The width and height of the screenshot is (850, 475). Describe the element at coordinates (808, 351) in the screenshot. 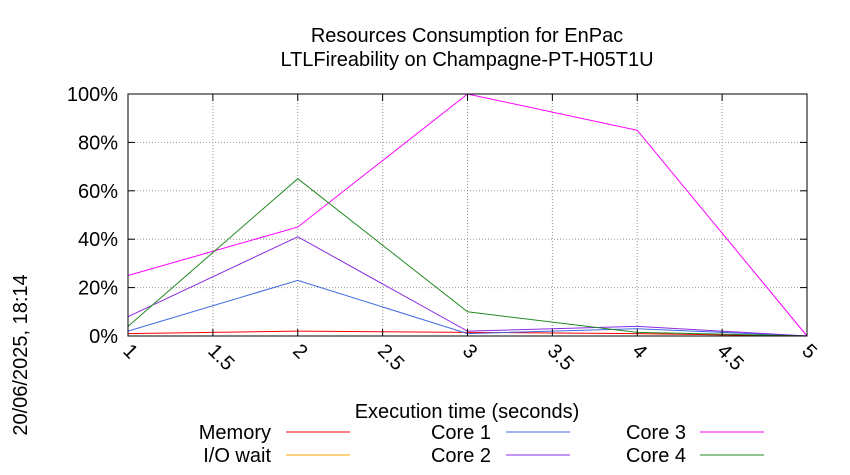

I see `x-tick-label: 5` at that location.